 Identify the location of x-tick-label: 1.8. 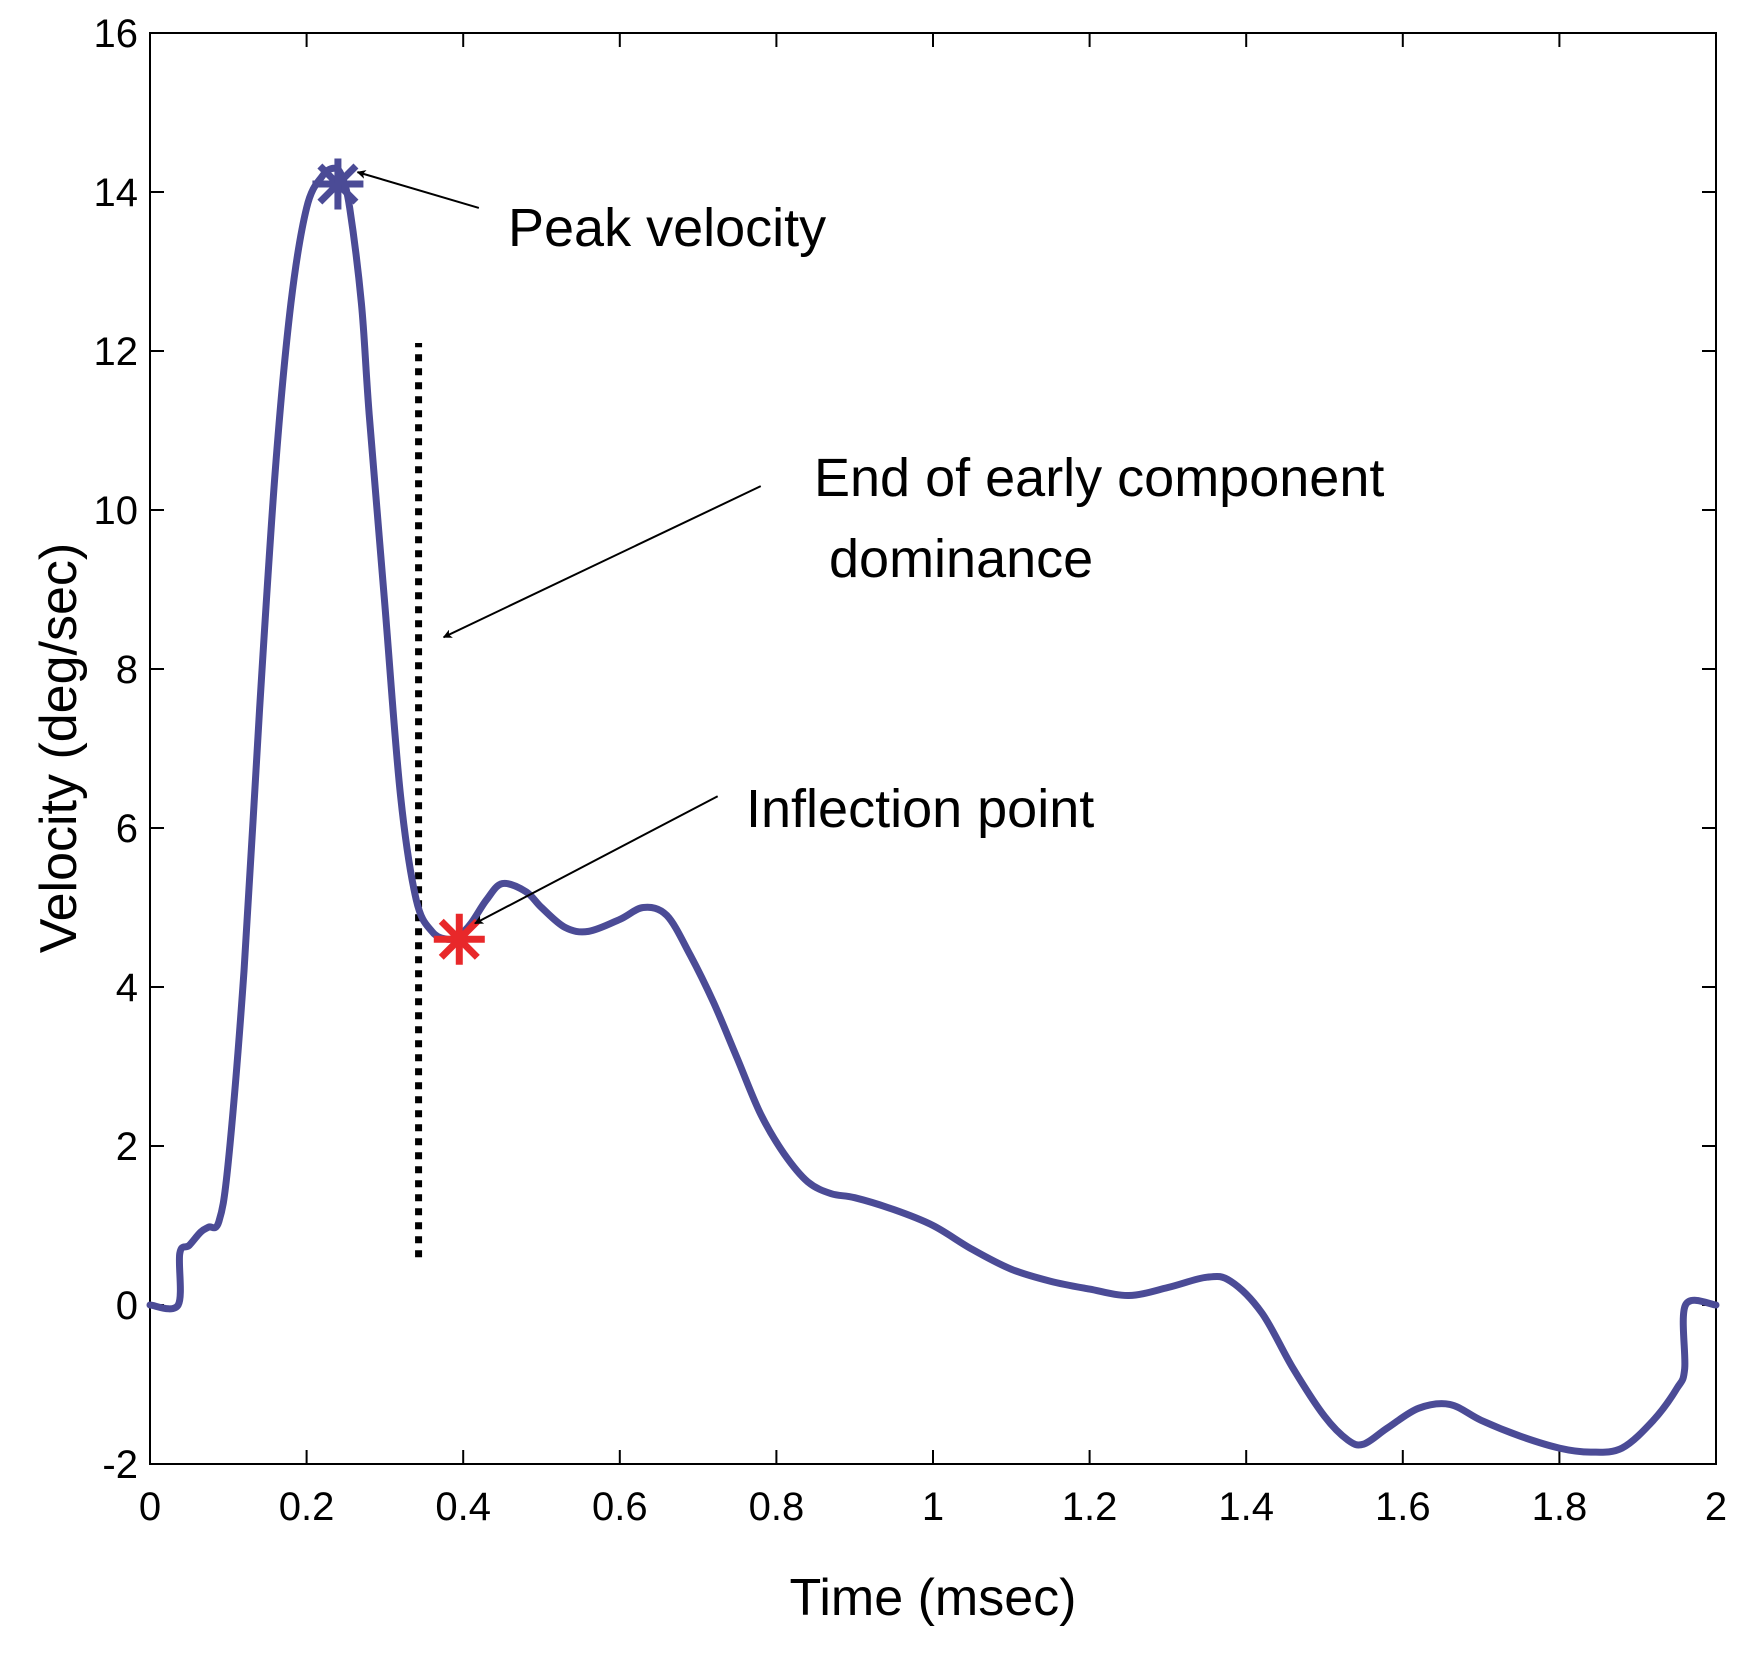
(1560, 1507).